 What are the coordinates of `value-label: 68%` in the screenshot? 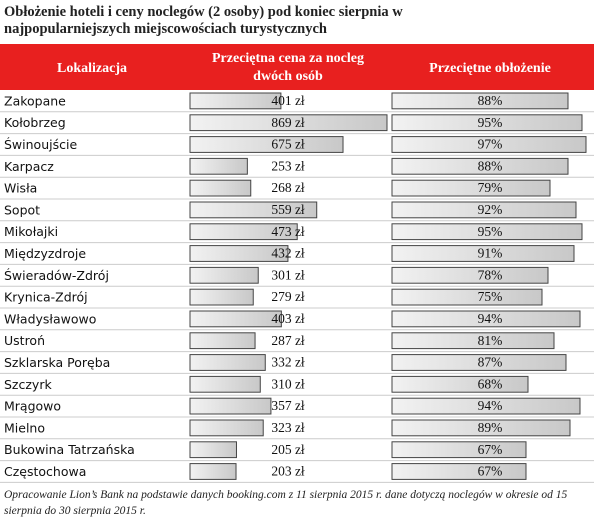 It's located at (490, 383).